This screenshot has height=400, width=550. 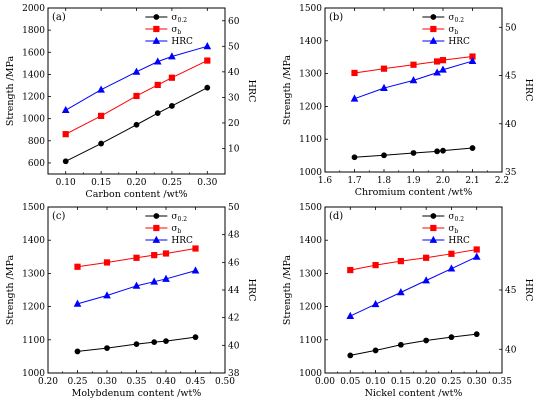 I want to click on y-right-tick-label: 38, so click(x=234, y=374).